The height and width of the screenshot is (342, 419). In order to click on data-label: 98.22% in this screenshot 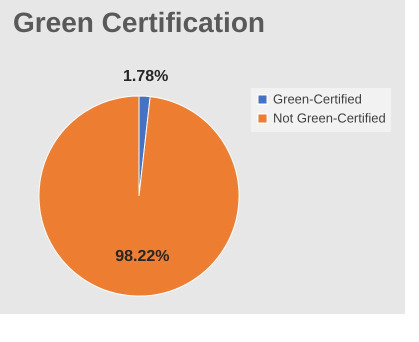, I will do `click(142, 256)`.